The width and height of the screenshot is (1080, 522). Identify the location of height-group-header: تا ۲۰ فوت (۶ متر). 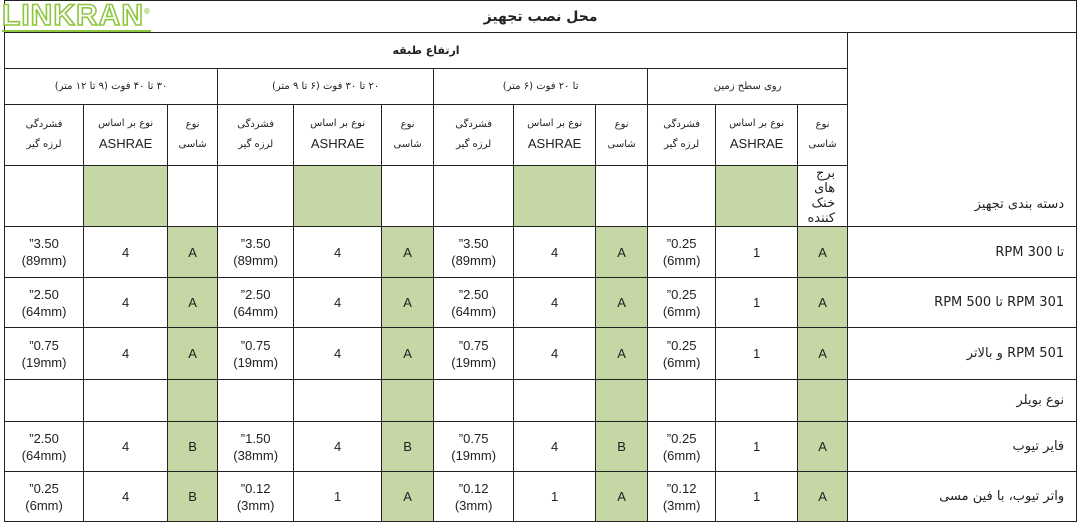
(541, 86).